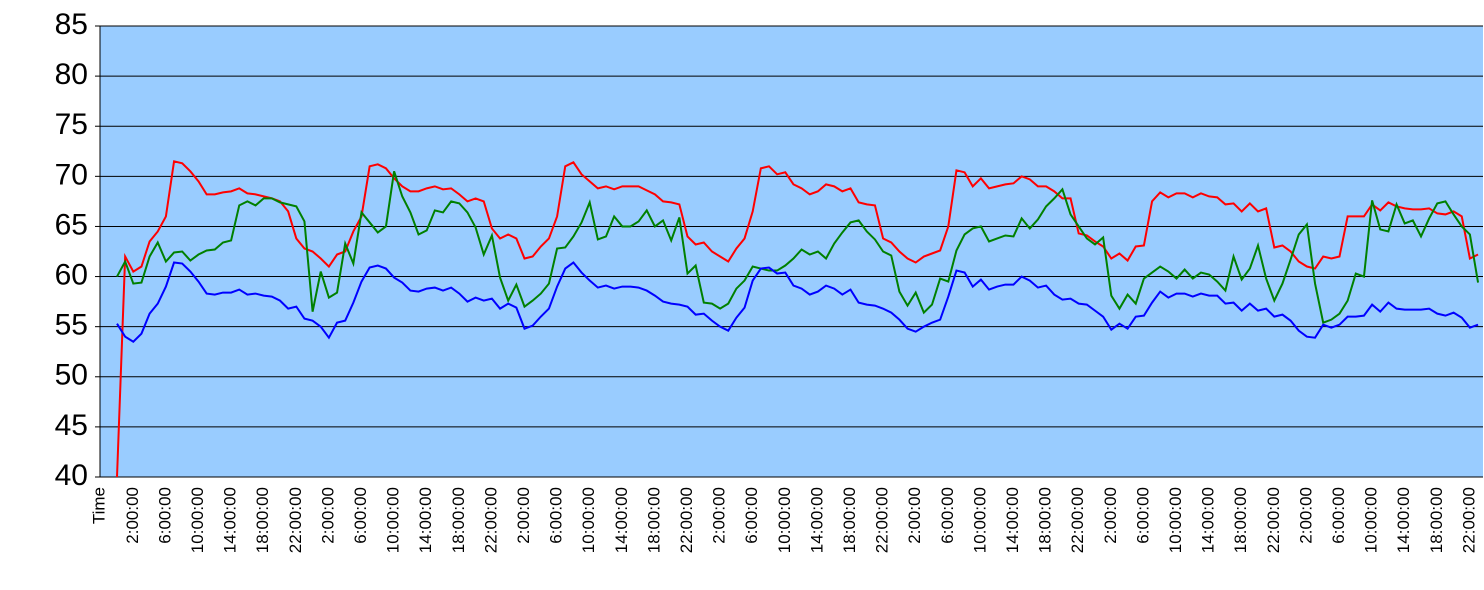 Image resolution: width=1484 pixels, height=590 pixels. I want to click on y-tick-label: 40, so click(71, 475).